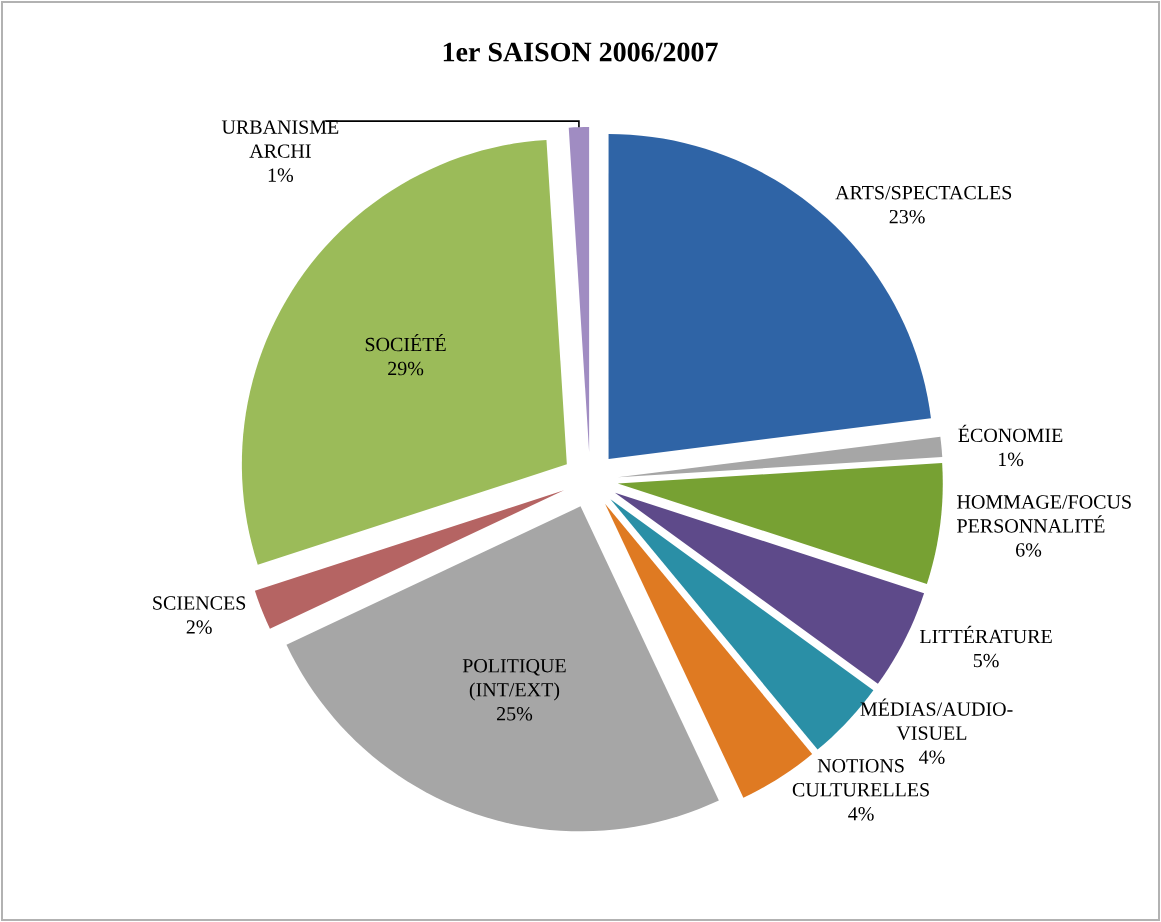 This screenshot has width=1161, height=922. What do you see at coordinates (936, 719) in the screenshot?
I see `slice-label: MÉDIAS/AUDIO-VISUEL` at bounding box center [936, 719].